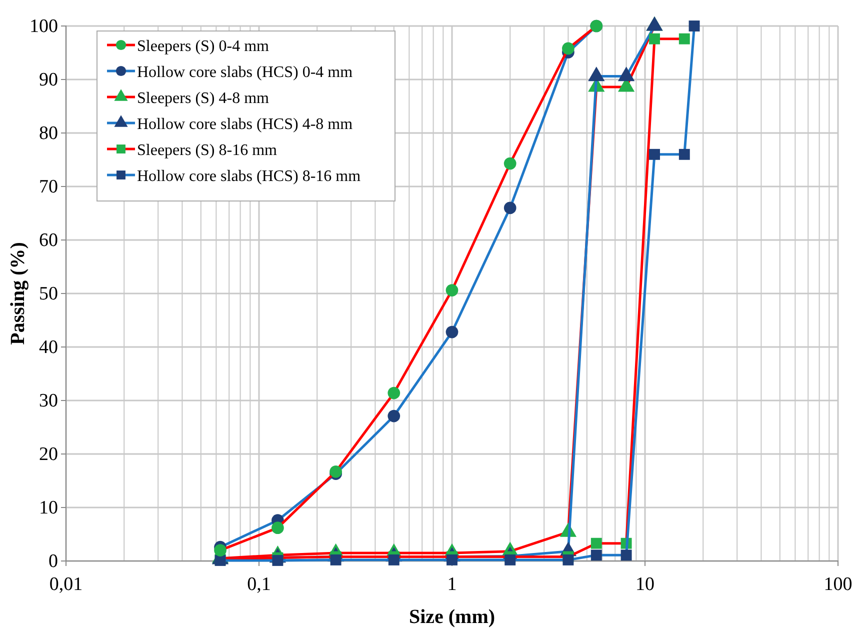 The image size is (859, 631). Describe the element at coordinates (44, 27) in the screenshot. I see `y-tick-label: 100` at that location.